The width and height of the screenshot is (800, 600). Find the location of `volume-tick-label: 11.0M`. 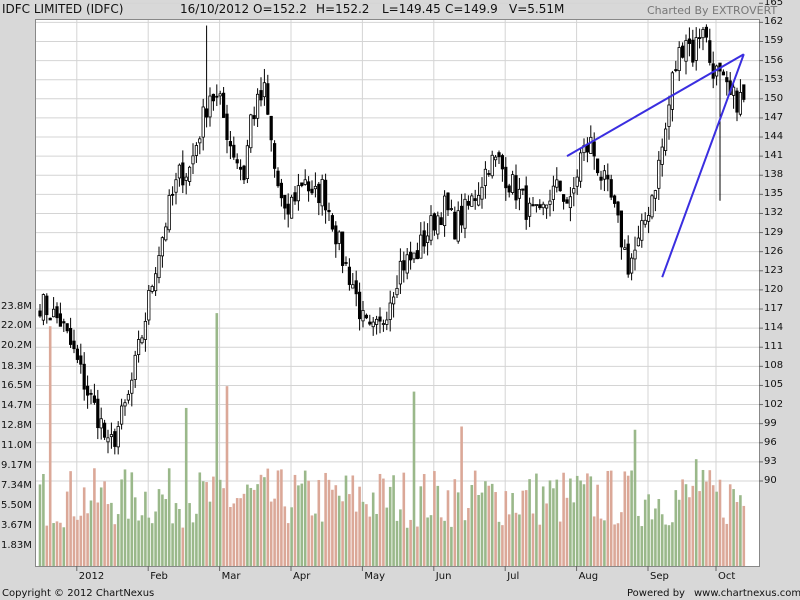

volume-tick-label: 11.0M is located at coordinates (16, 446).